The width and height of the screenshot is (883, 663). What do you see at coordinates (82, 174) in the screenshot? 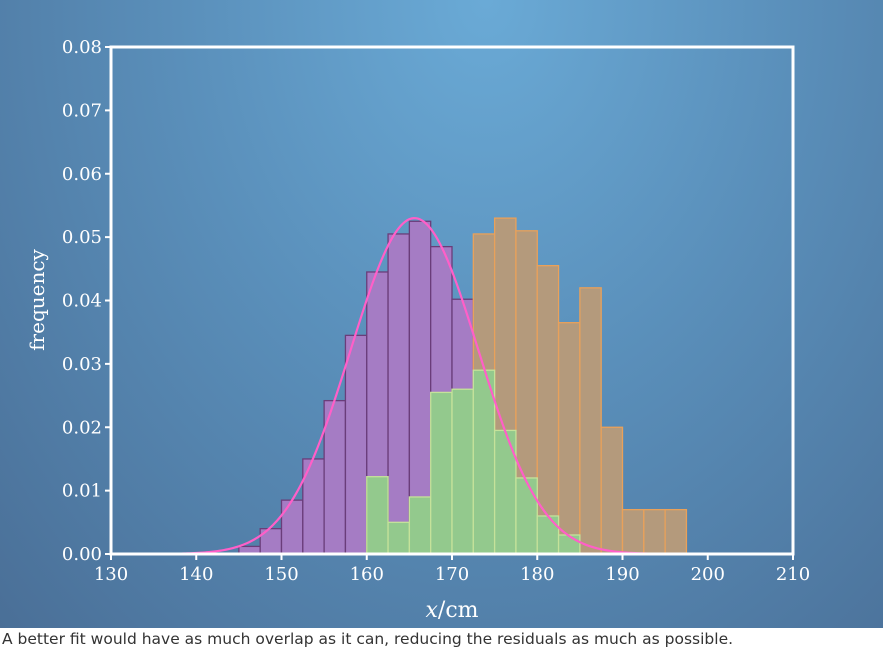
I see `y-tick-label: 0.06` at bounding box center [82, 174].